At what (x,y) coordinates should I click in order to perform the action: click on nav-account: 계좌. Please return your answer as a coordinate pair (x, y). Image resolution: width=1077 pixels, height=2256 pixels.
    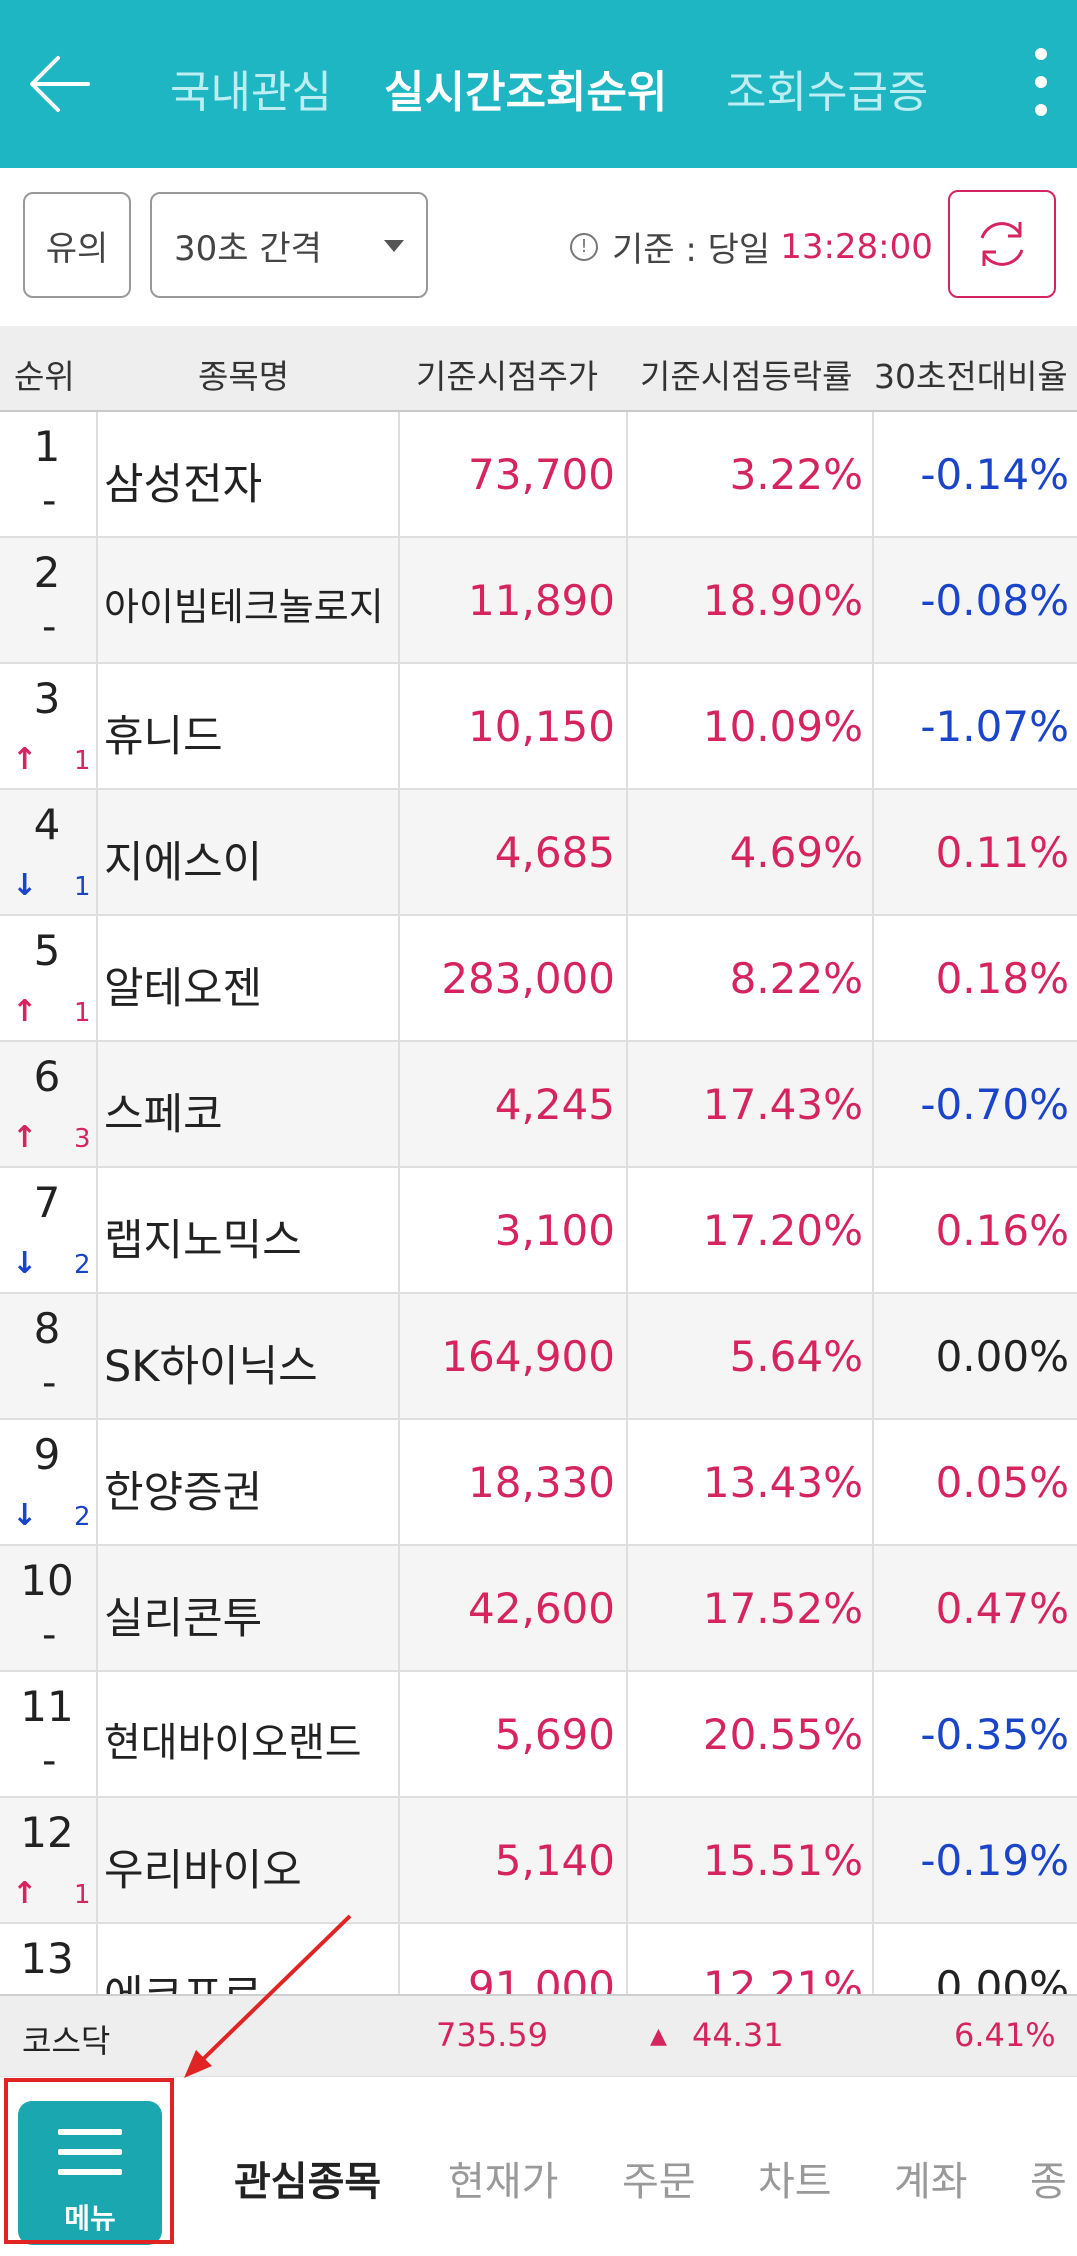
    Looking at the image, I should click on (931, 2182).